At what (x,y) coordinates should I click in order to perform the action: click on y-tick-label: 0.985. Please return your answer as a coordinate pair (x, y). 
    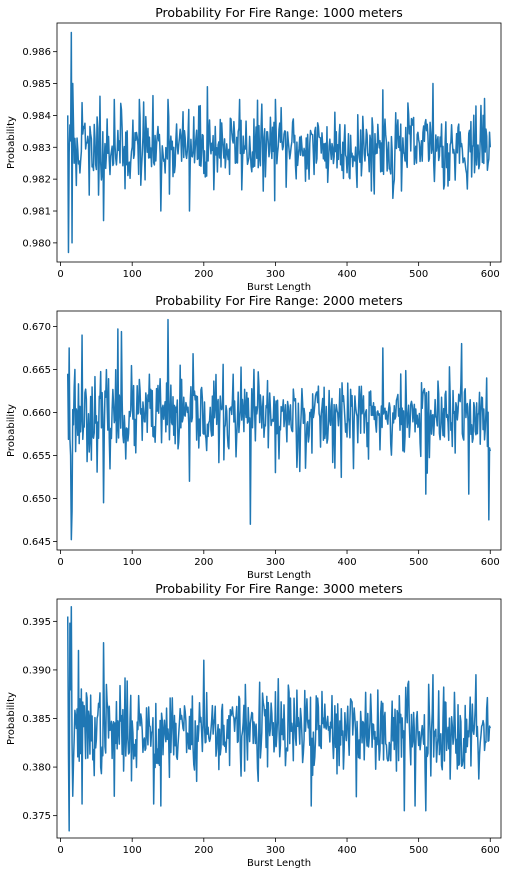
    Looking at the image, I should click on (36, 84).